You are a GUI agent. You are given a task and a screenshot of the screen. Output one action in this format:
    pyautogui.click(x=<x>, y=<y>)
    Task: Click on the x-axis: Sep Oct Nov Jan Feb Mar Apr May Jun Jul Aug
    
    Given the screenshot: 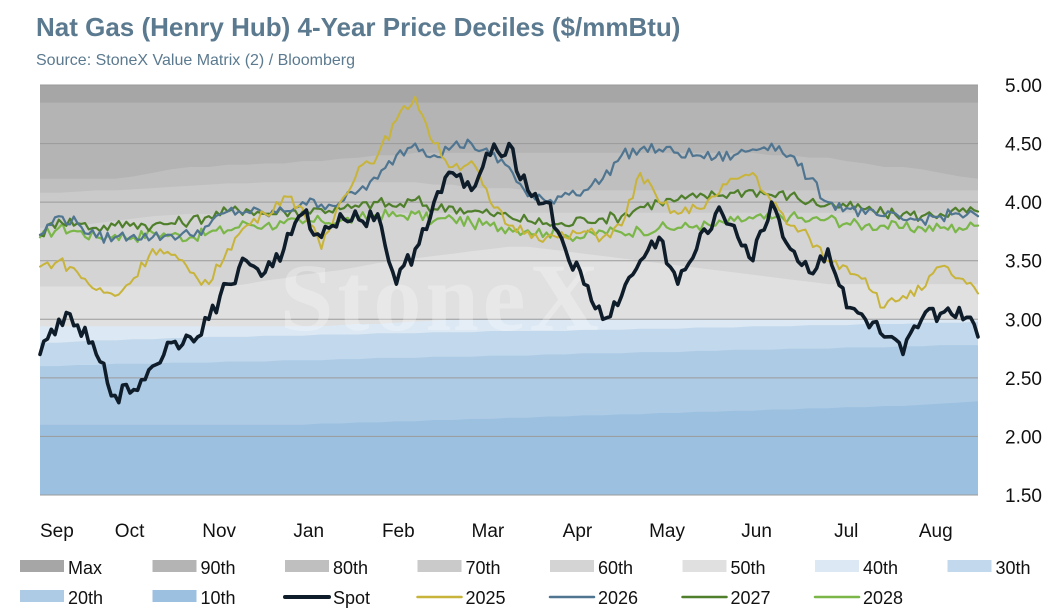 What is the action you would take?
    pyautogui.click(x=496, y=531)
    